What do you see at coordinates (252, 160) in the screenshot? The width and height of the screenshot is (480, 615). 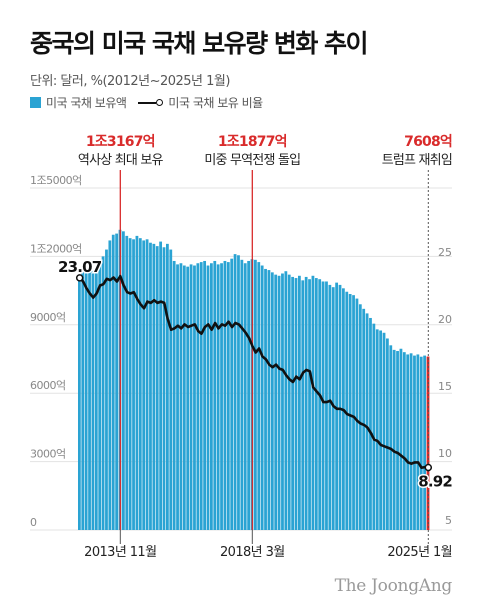 I see `annotation-caption: 미중 무역전쟁 돌입` at bounding box center [252, 160].